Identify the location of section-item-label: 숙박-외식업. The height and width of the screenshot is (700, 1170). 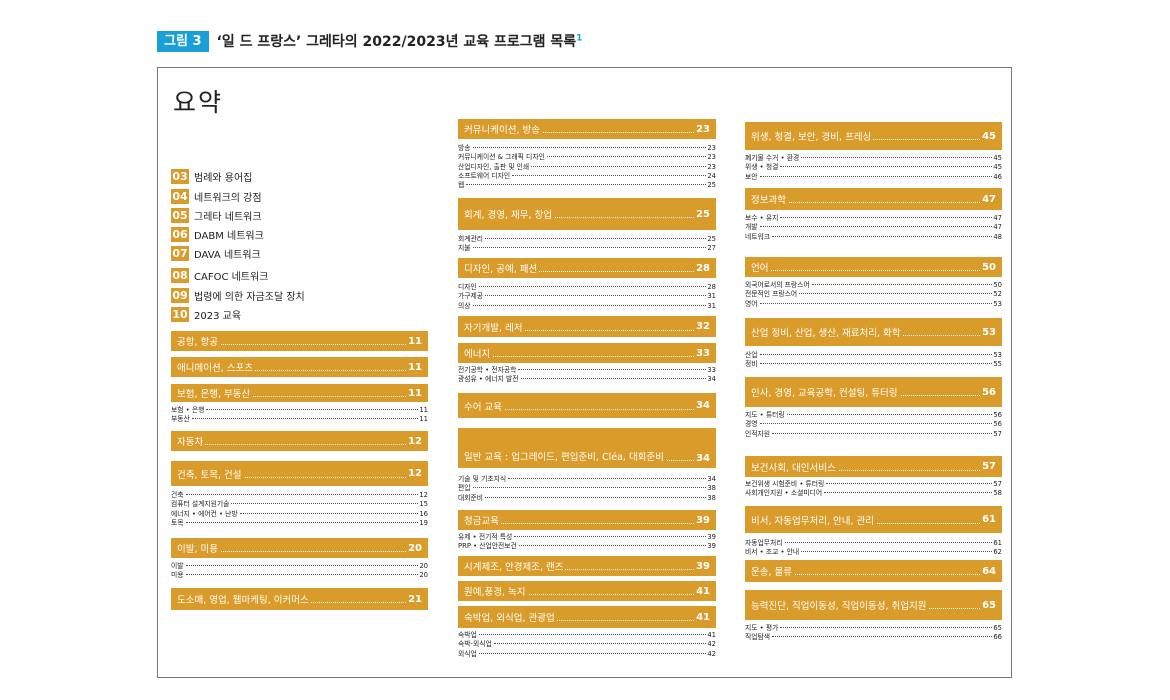
(475, 643).